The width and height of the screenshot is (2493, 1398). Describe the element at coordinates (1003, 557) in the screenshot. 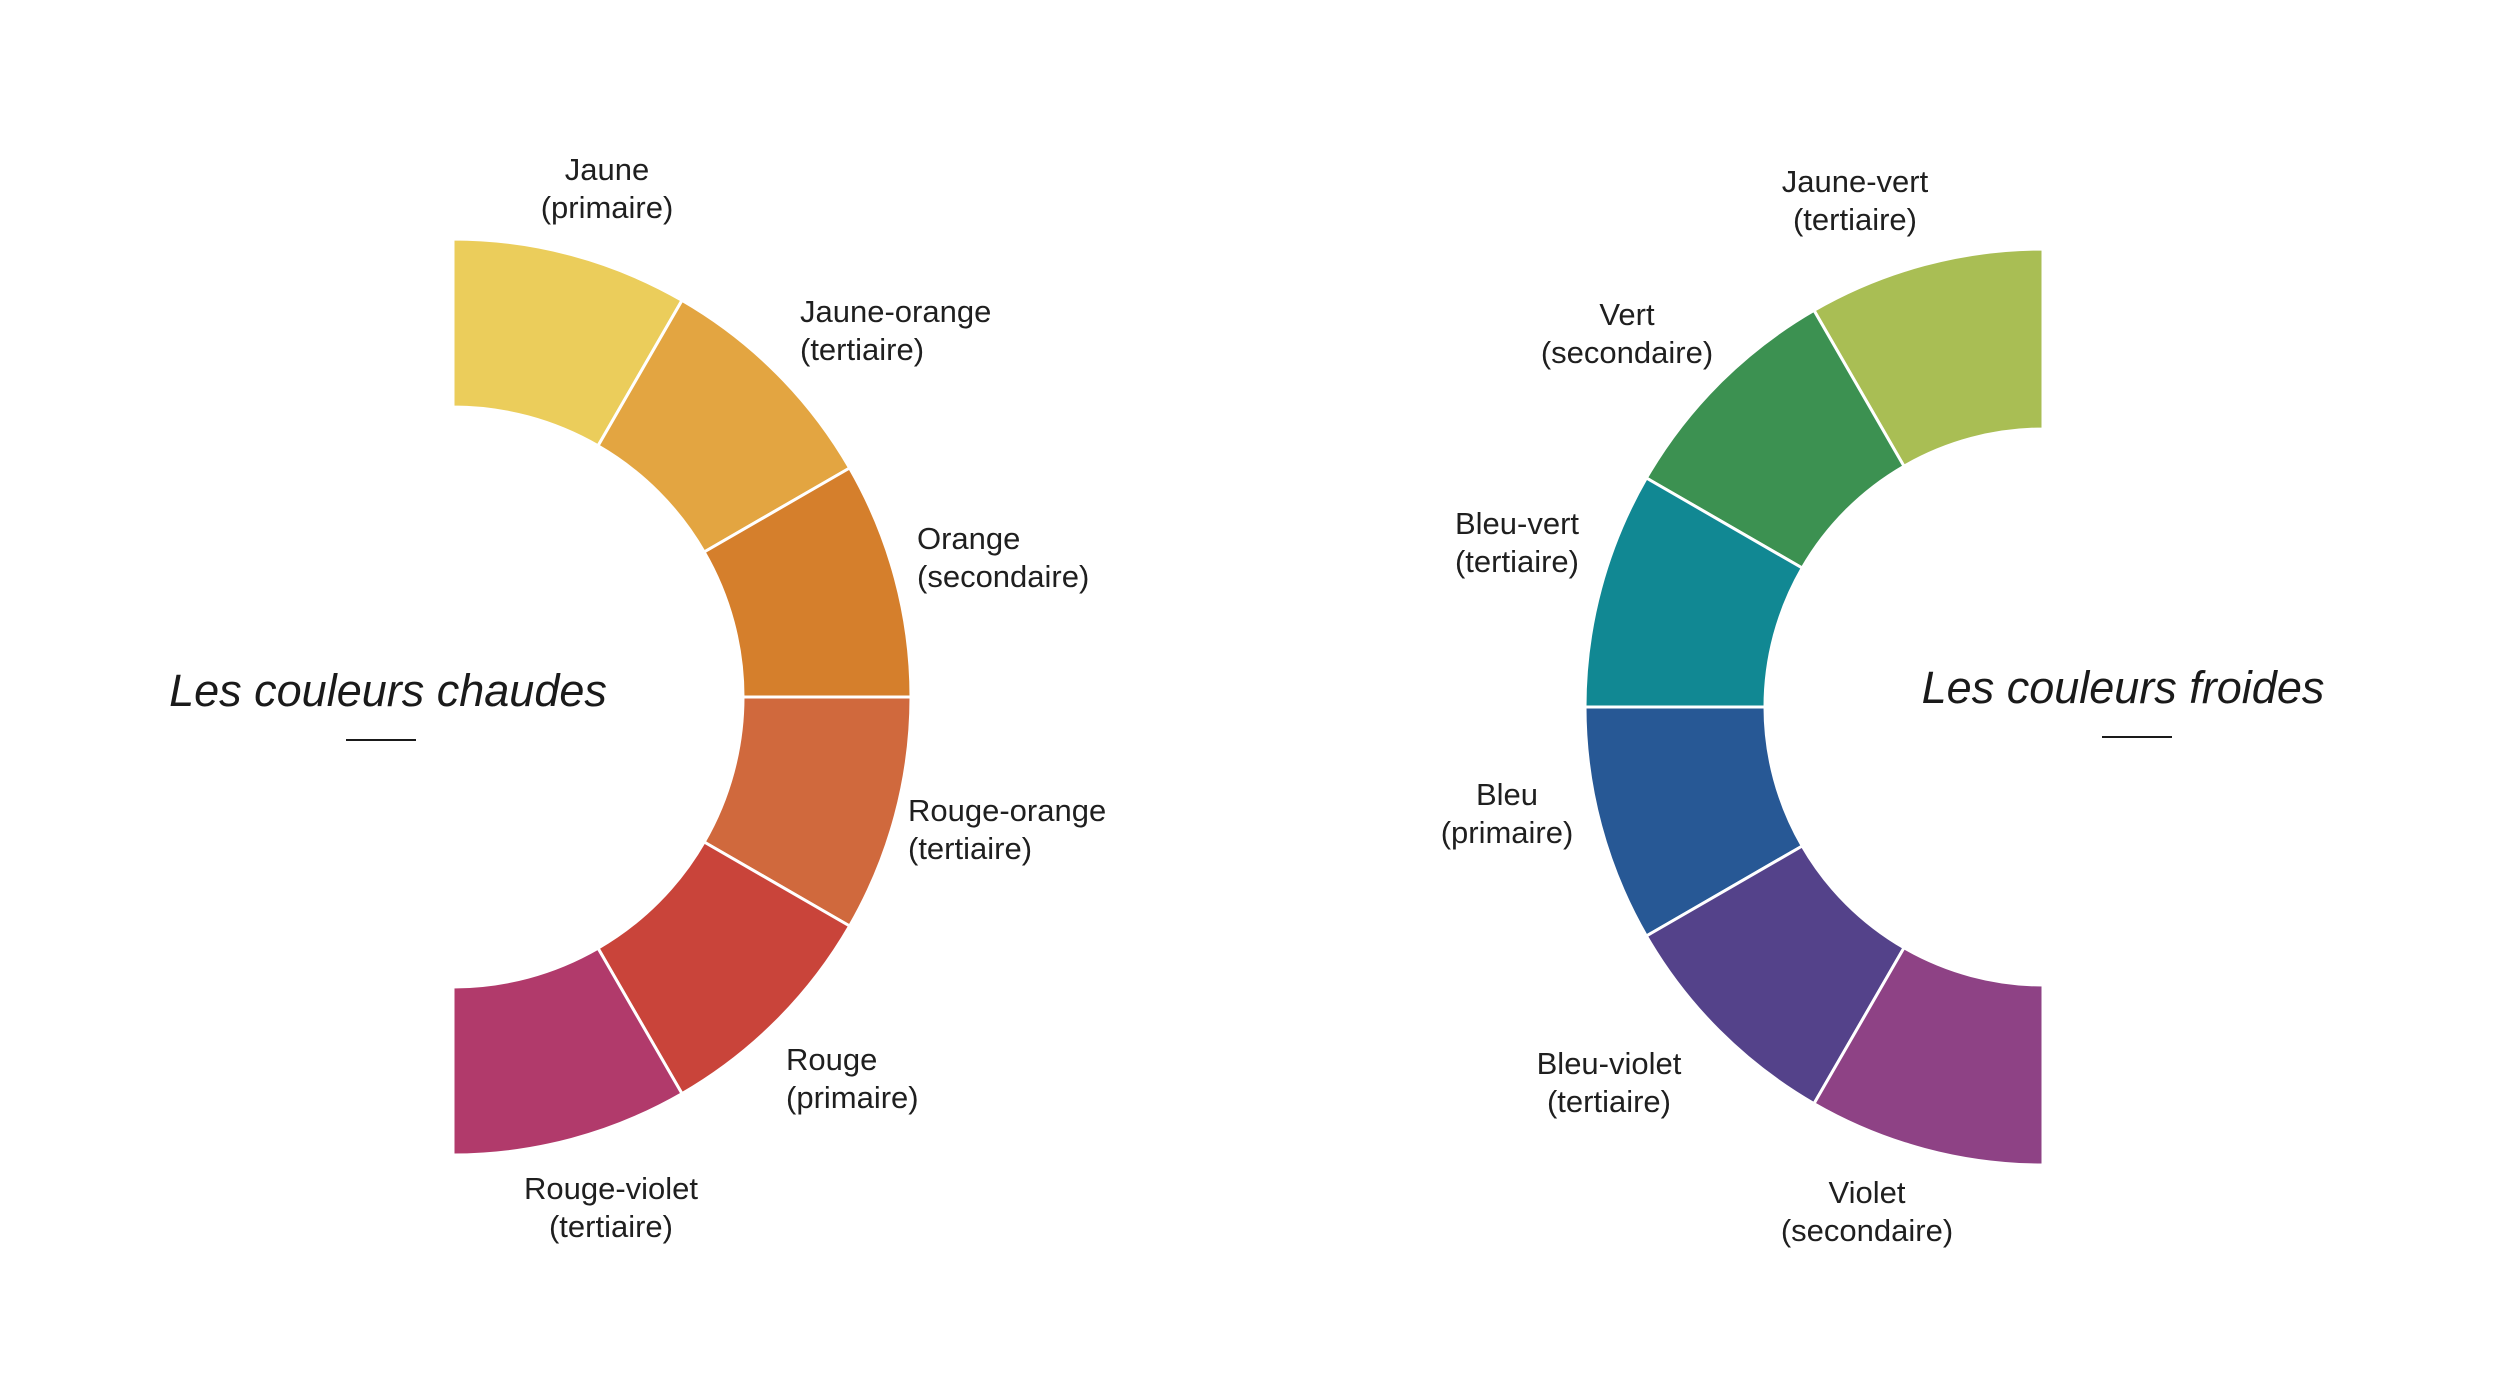

I see `label-orange: Orange (secondaire)` at that location.